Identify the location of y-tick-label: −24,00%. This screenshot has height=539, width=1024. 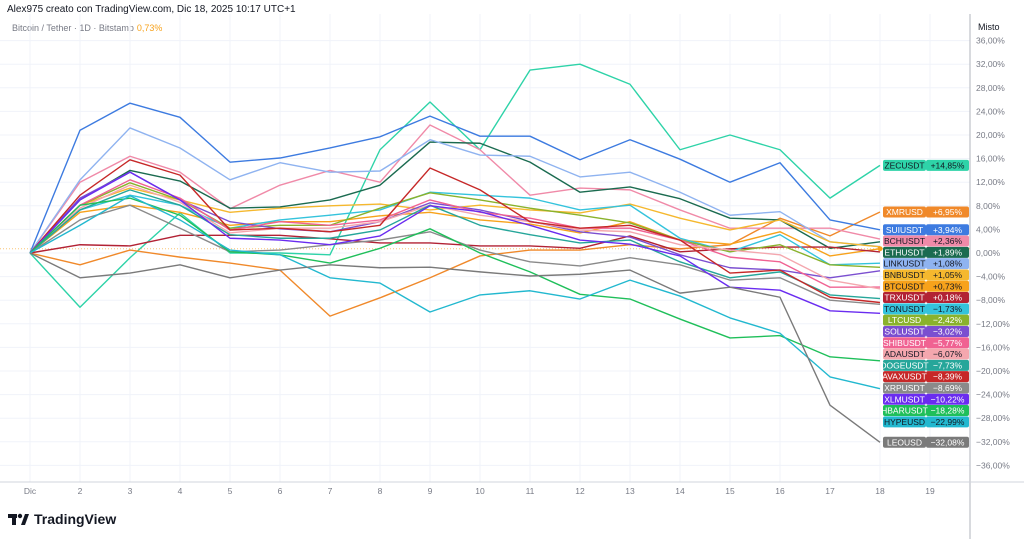
(993, 395).